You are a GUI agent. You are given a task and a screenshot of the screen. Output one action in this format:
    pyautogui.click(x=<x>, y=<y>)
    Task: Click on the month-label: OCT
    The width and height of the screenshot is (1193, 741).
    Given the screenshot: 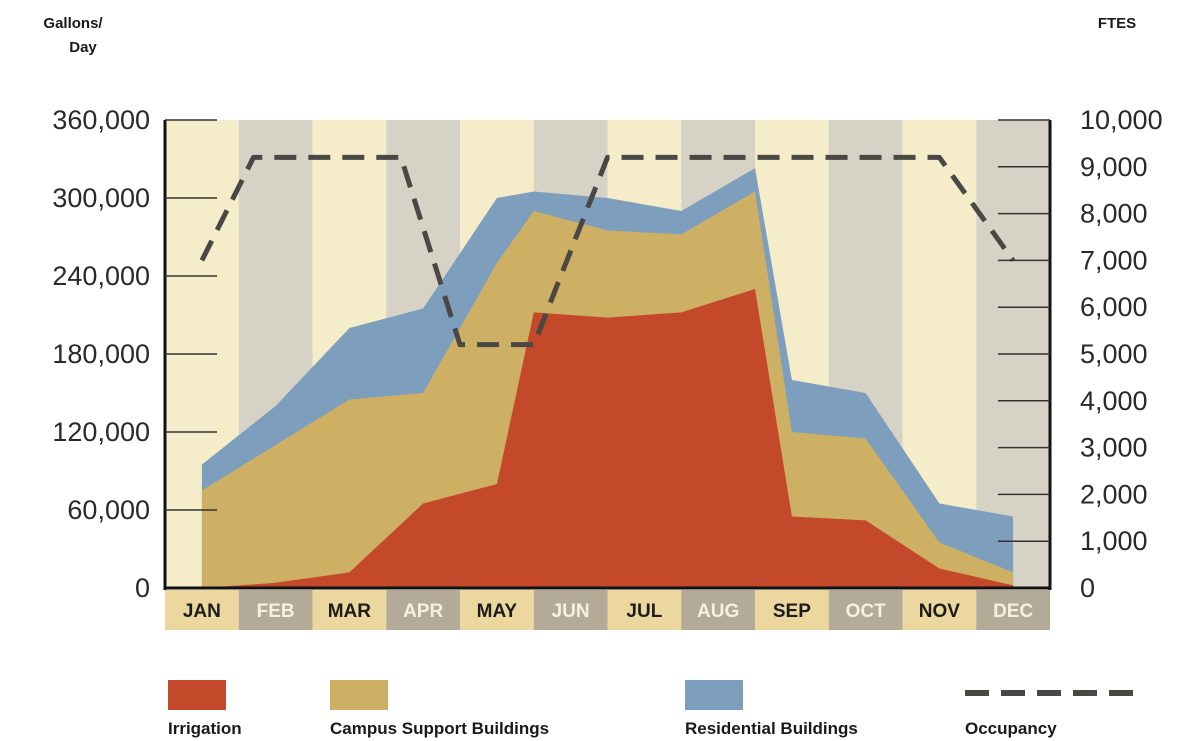 What is the action you would take?
    pyautogui.click(x=866, y=611)
    